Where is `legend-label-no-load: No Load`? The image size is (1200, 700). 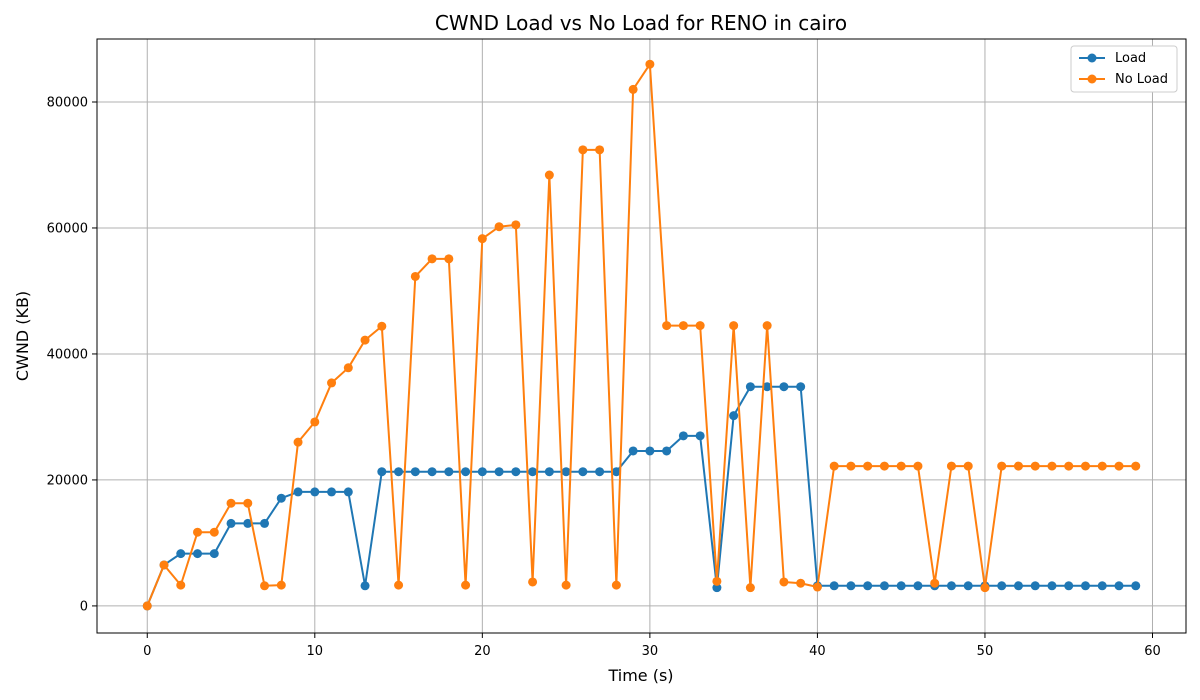
legend-label-no-load: No Load is located at coordinates (1141, 79).